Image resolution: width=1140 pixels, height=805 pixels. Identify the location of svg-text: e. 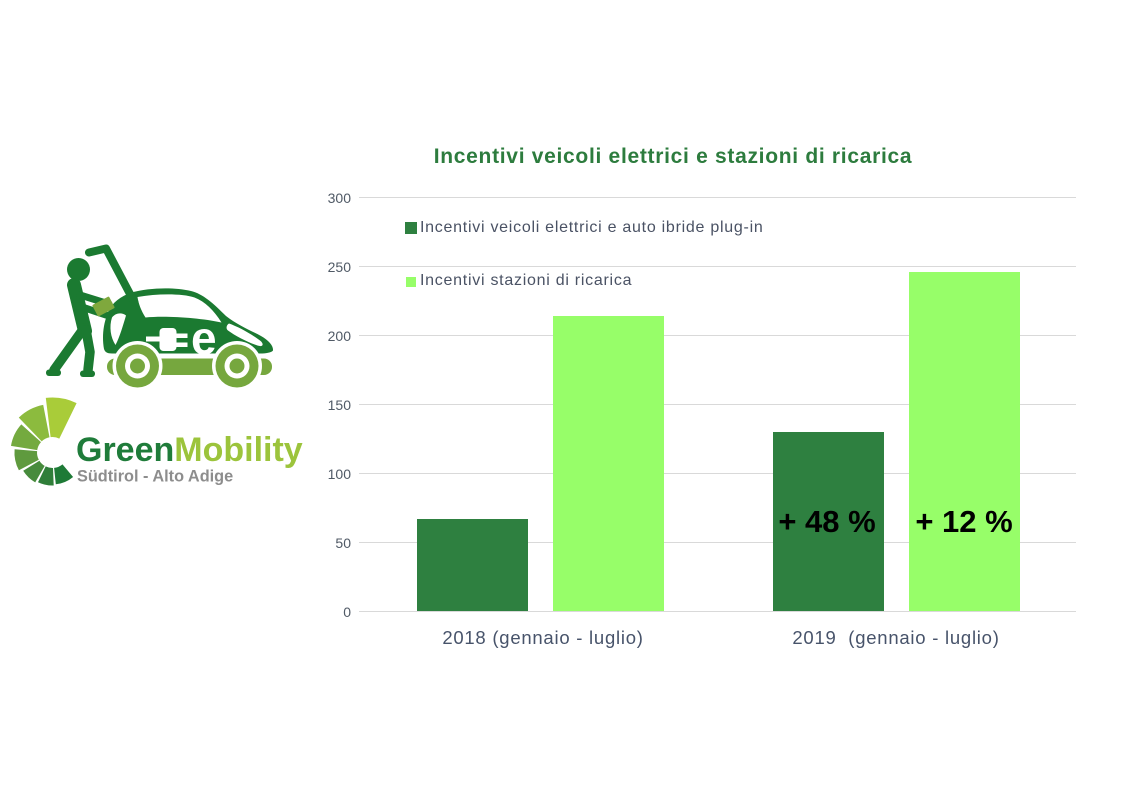
(204, 338).